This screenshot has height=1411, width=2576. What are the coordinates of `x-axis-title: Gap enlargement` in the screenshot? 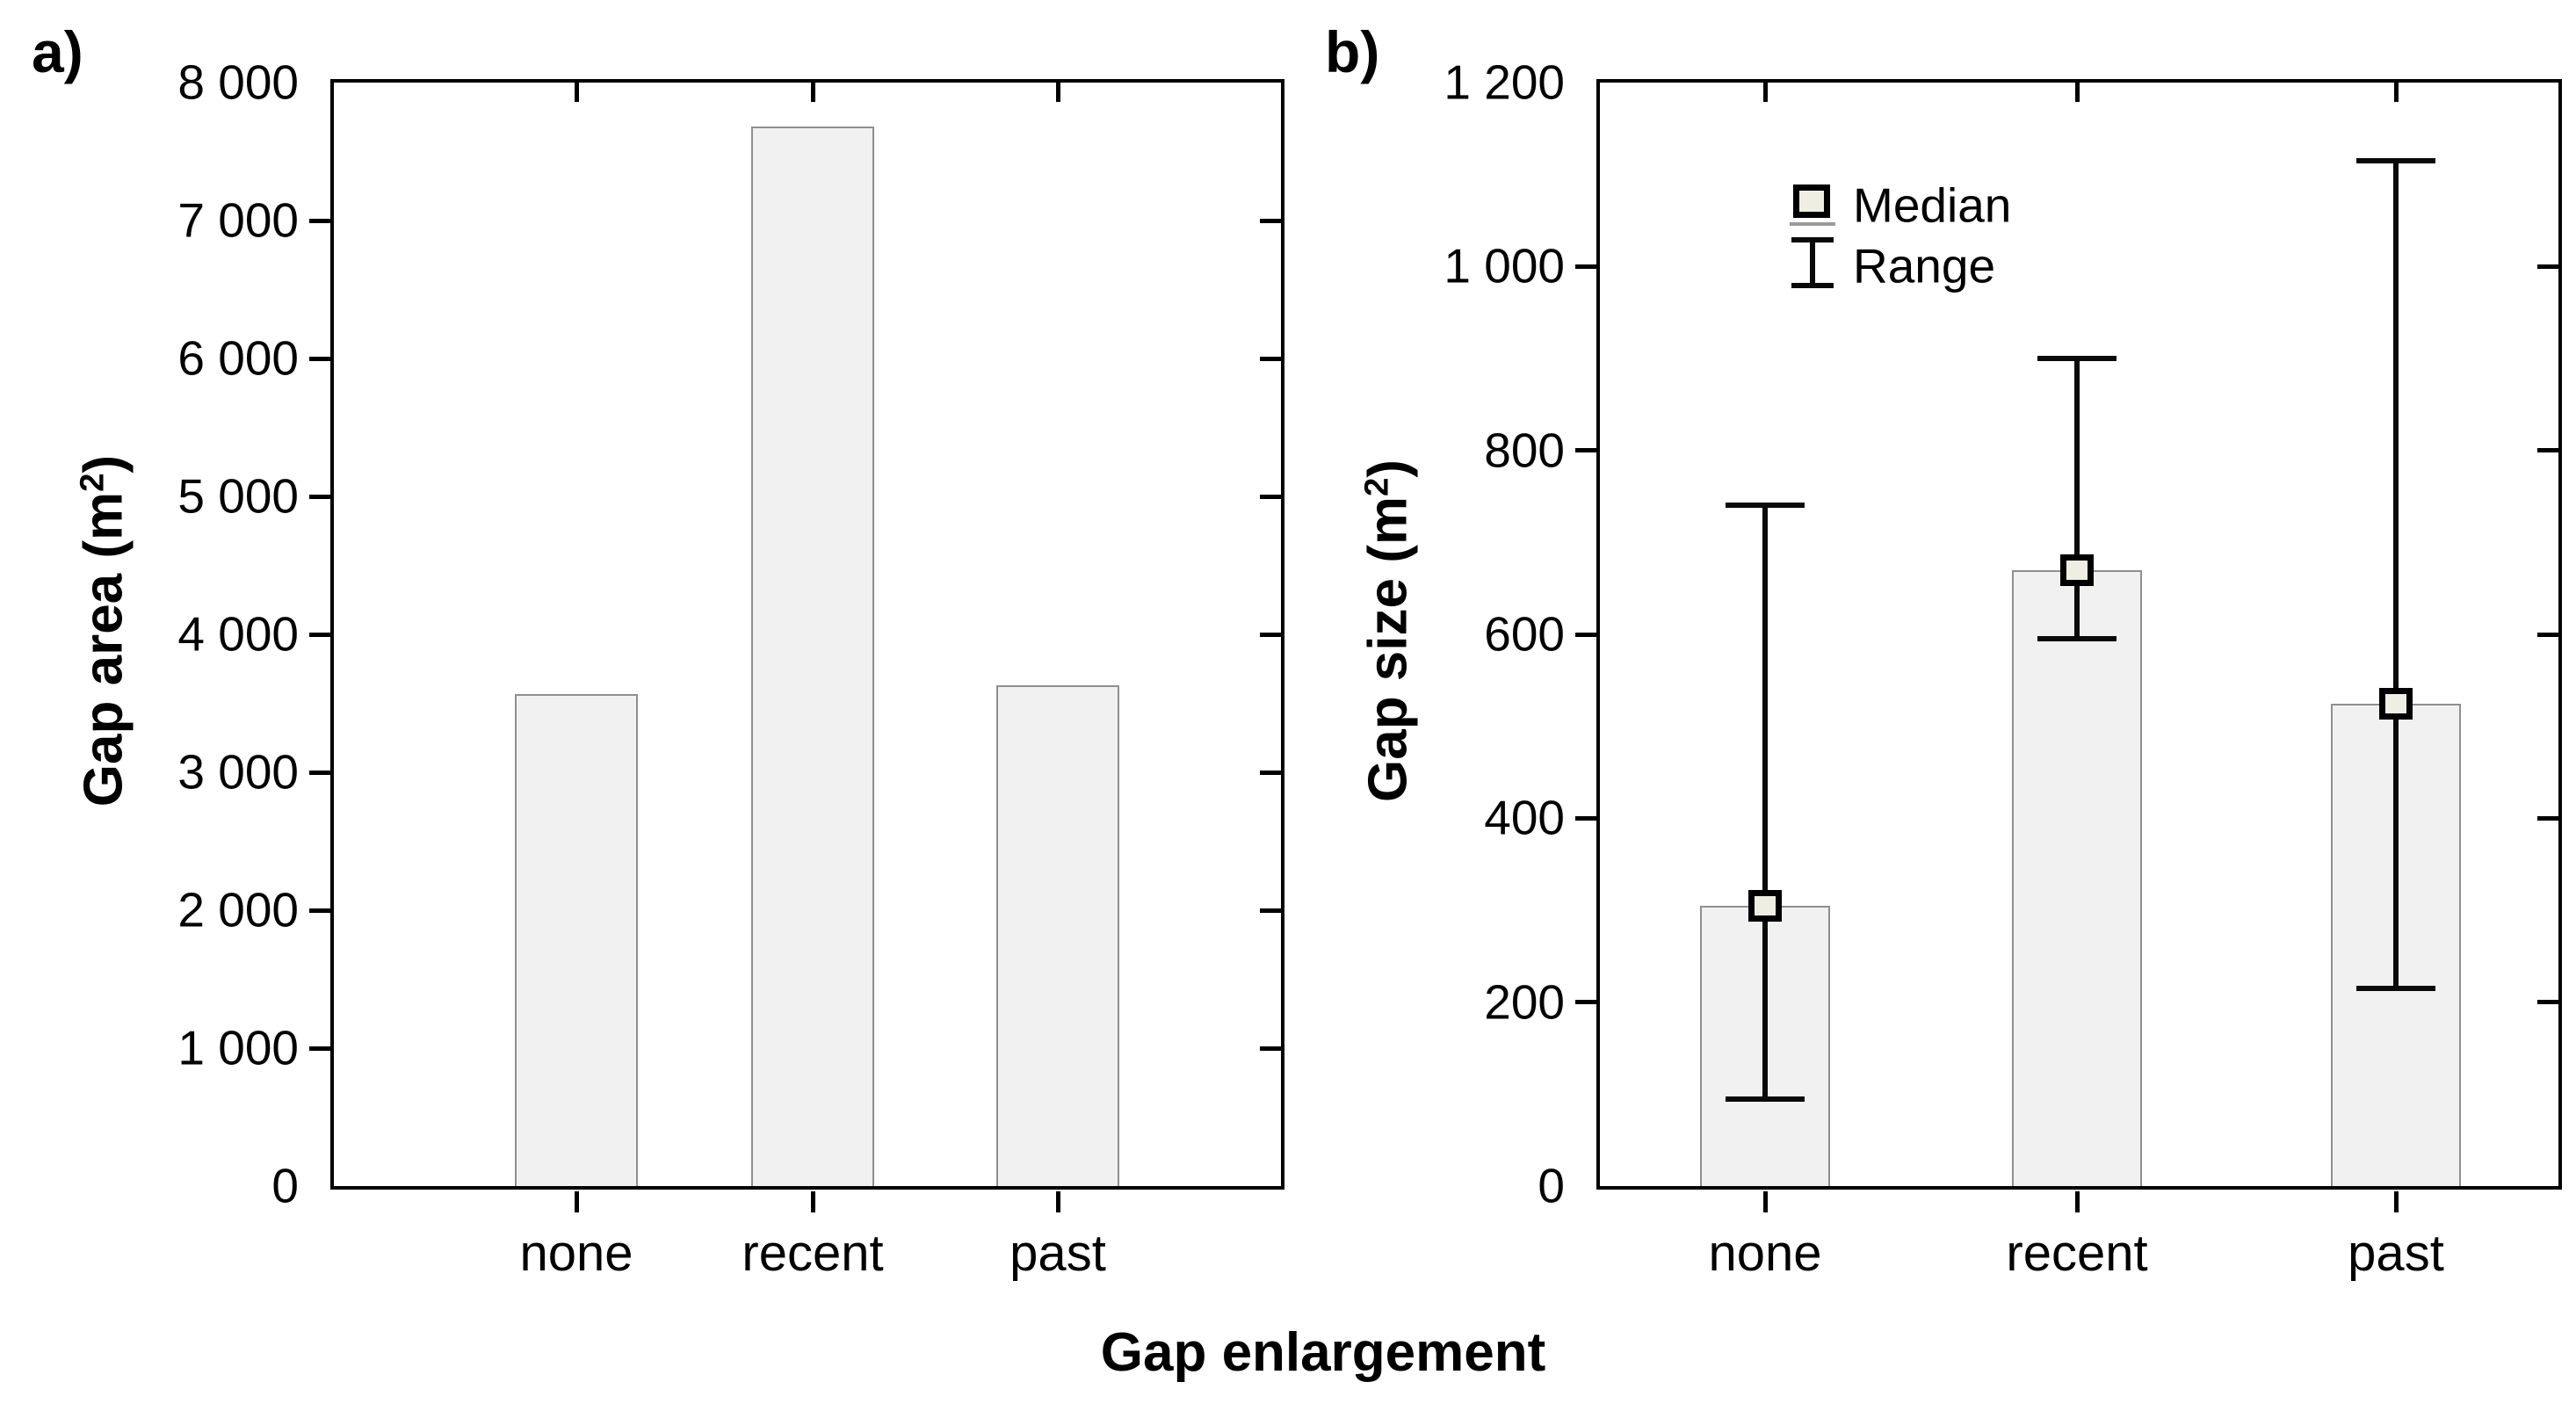 It's located at (1323, 1352).